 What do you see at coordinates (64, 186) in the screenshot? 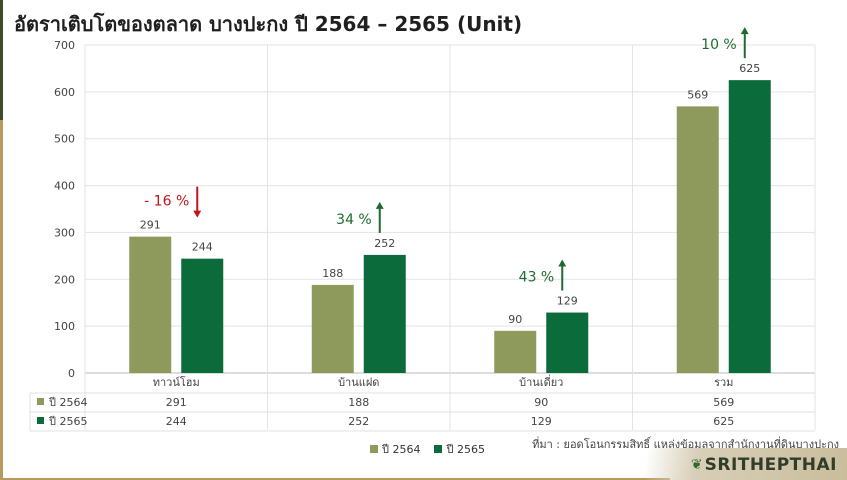
I see `y-tick-label: 400` at bounding box center [64, 186].